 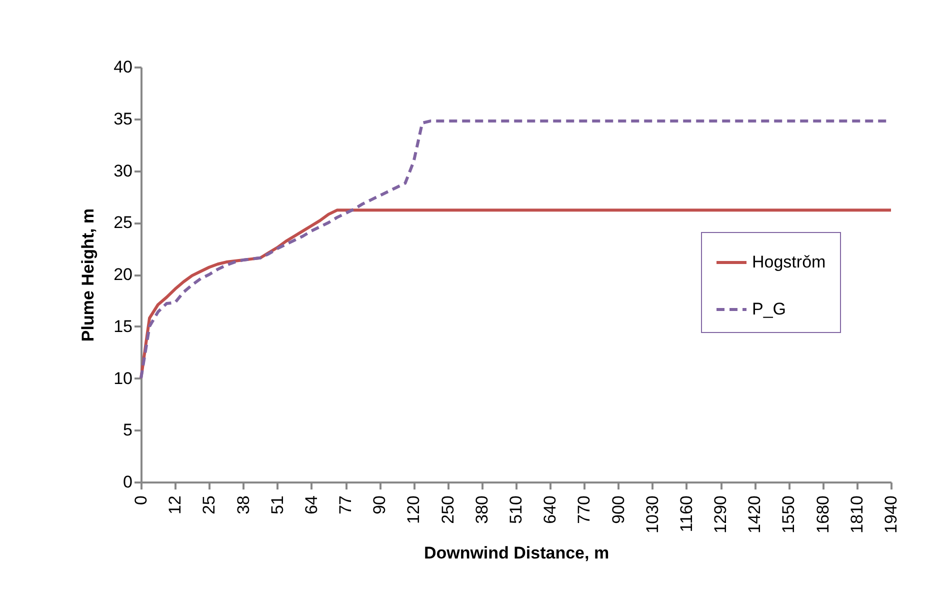 What do you see at coordinates (652, 515) in the screenshot?
I see `x-tick-label: 1030` at bounding box center [652, 515].